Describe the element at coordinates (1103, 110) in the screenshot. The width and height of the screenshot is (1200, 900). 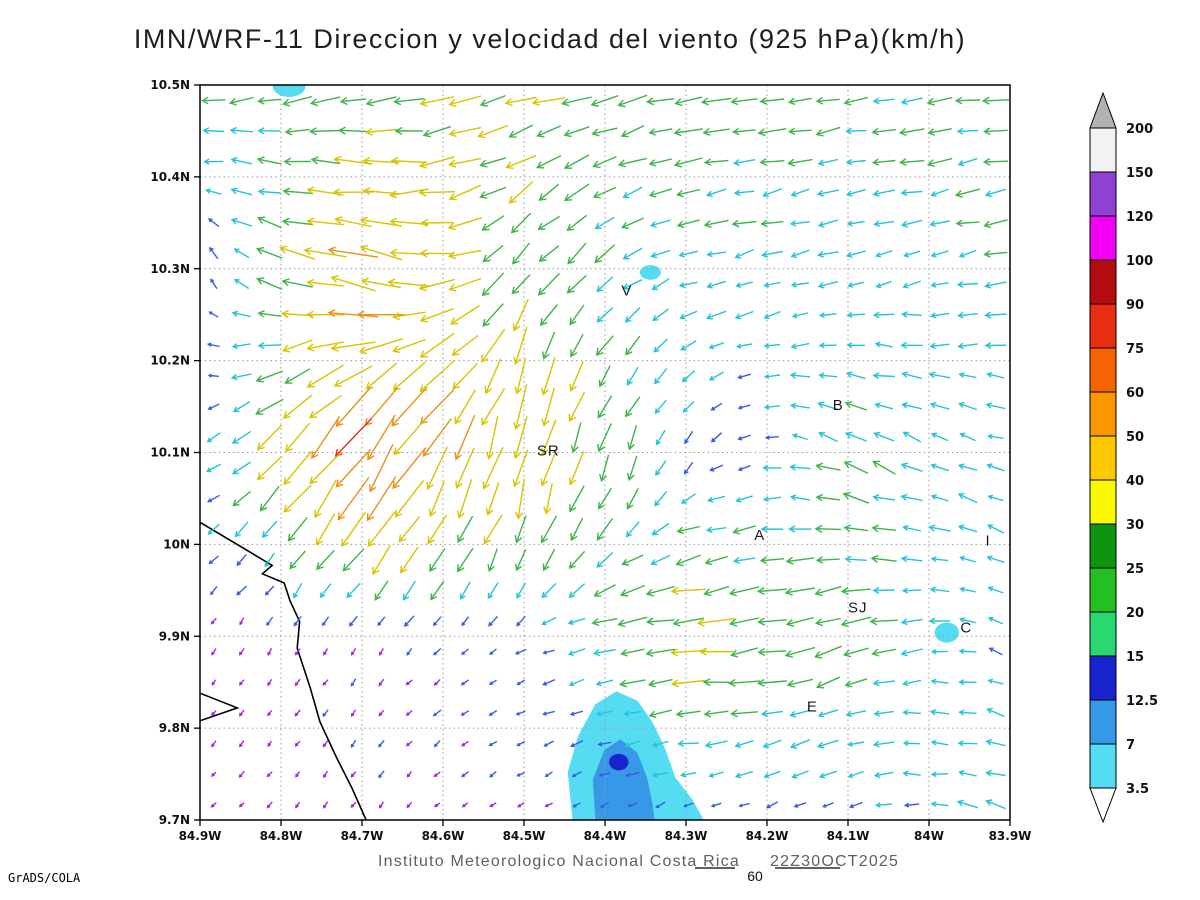
I see `colorbar-over-arrow` at that location.